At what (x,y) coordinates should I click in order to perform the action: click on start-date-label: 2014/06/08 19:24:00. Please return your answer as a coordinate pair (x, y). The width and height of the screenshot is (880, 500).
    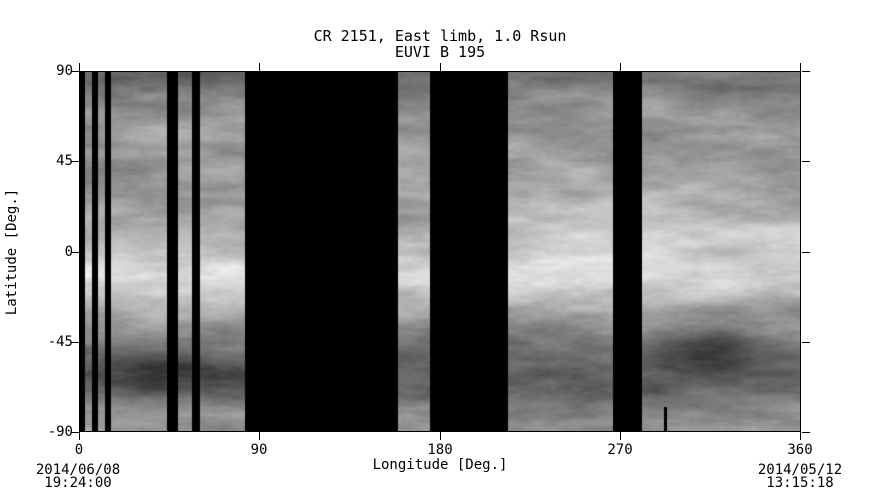
    Looking at the image, I should click on (78, 476).